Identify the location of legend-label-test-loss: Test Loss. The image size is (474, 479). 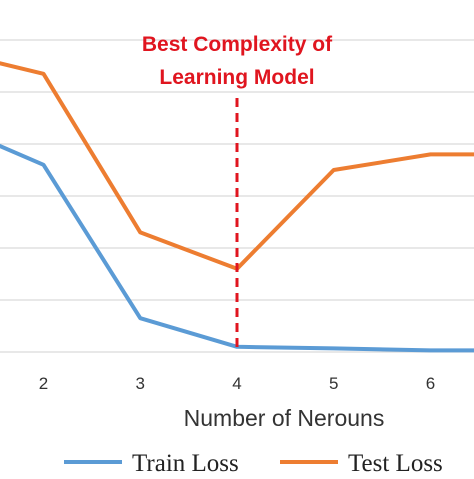
(395, 462).